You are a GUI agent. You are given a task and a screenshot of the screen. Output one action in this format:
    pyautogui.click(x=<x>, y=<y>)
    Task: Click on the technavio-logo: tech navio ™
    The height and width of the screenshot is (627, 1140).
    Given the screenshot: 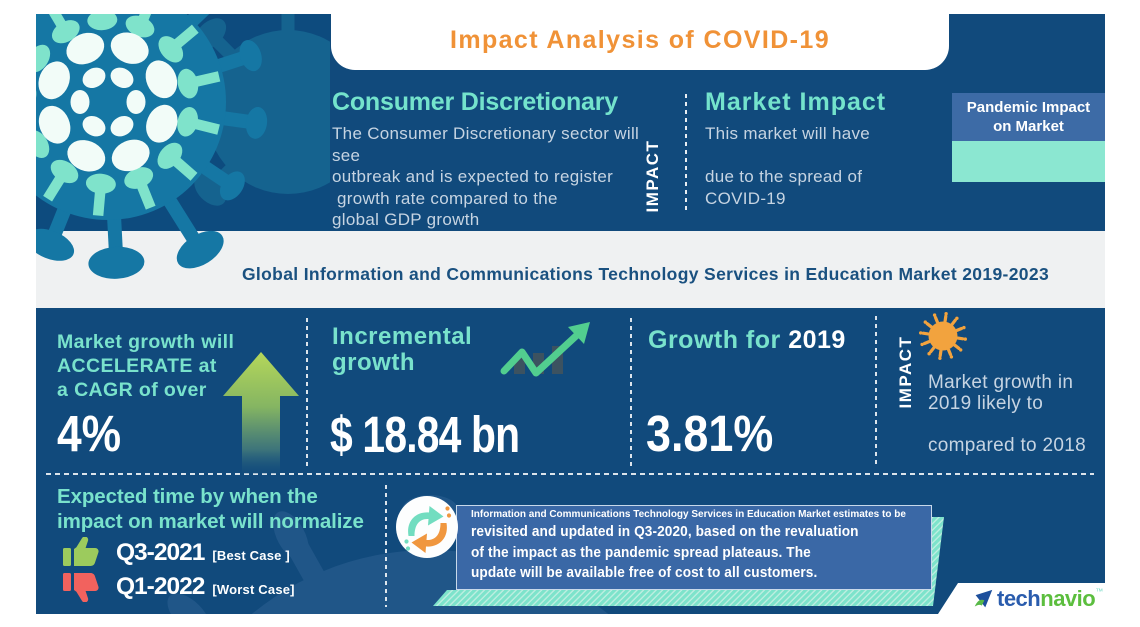 What is the action you would take?
    pyautogui.click(x=1038, y=599)
    